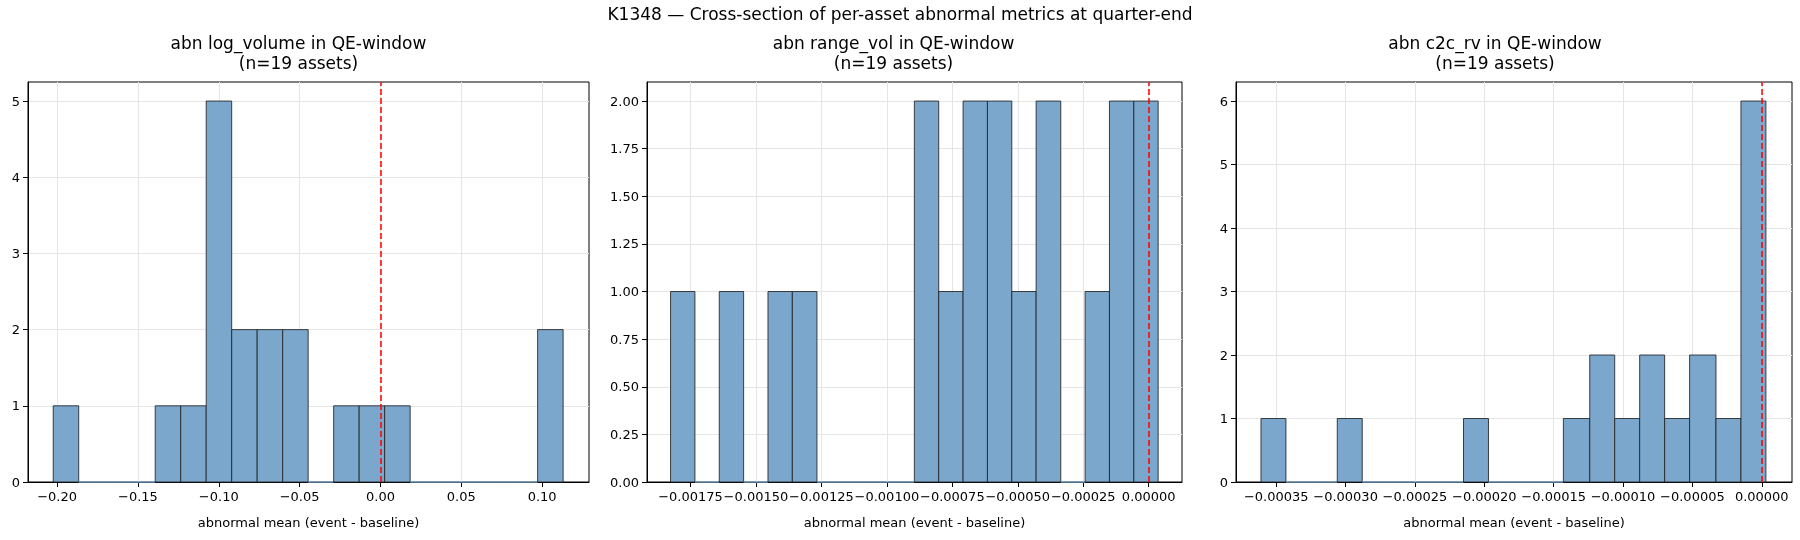 The width and height of the screenshot is (1800, 540). I want to click on x-tick-label: −0.00075, so click(952, 496).